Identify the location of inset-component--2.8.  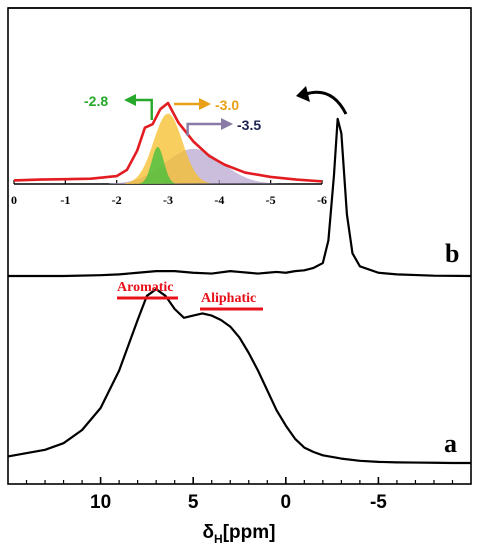
(158, 165).